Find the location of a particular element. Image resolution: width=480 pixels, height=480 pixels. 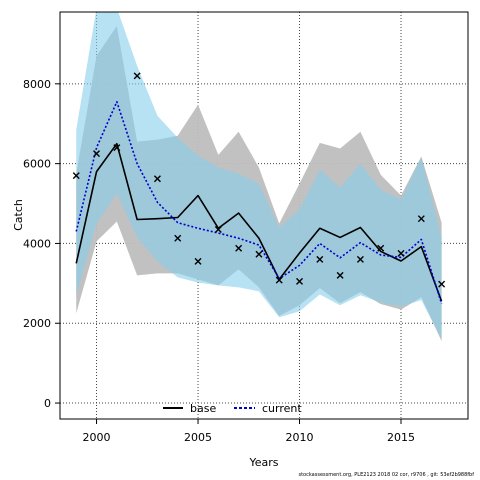

observed-point-2016 is located at coordinates (421, 219).